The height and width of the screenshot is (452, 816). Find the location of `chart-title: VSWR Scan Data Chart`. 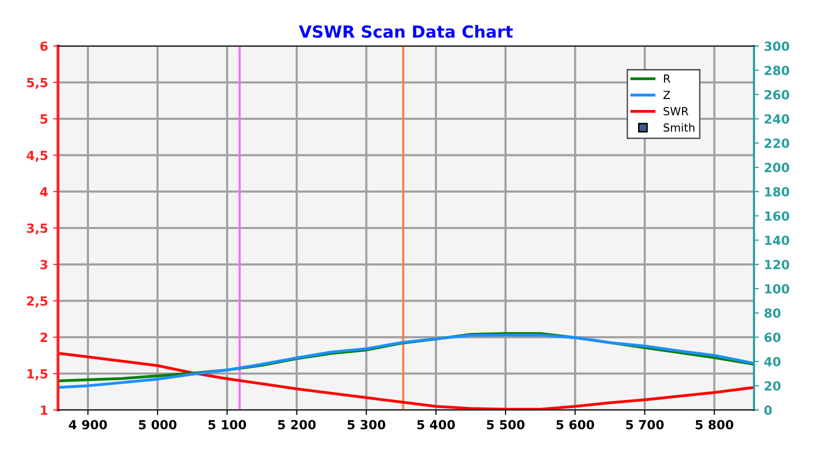

chart-title: VSWR Scan Data Chart is located at coordinates (405, 31).